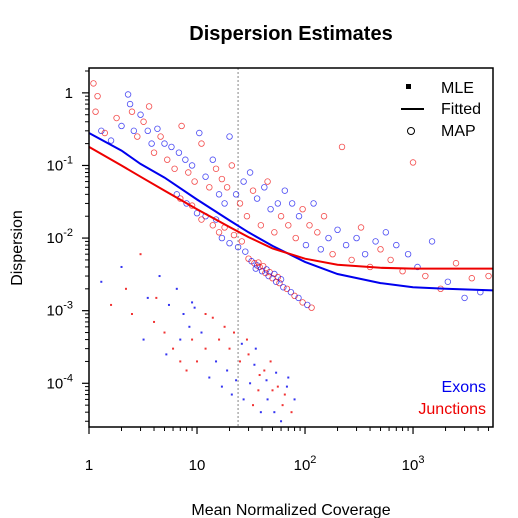 The width and height of the screenshot is (518, 518). Describe the element at coordinates (305, 464) in the screenshot. I see `x-tick-label: 102` at that location.